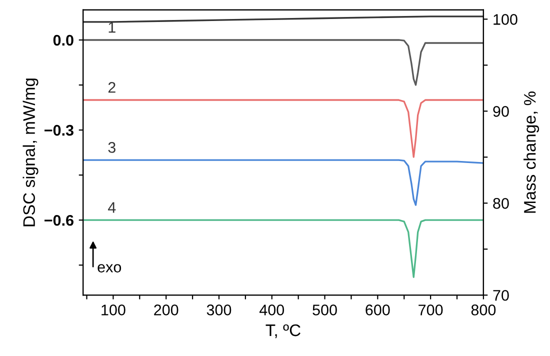 The width and height of the screenshot is (550, 356). I want to click on series-label: 2, so click(112, 87).